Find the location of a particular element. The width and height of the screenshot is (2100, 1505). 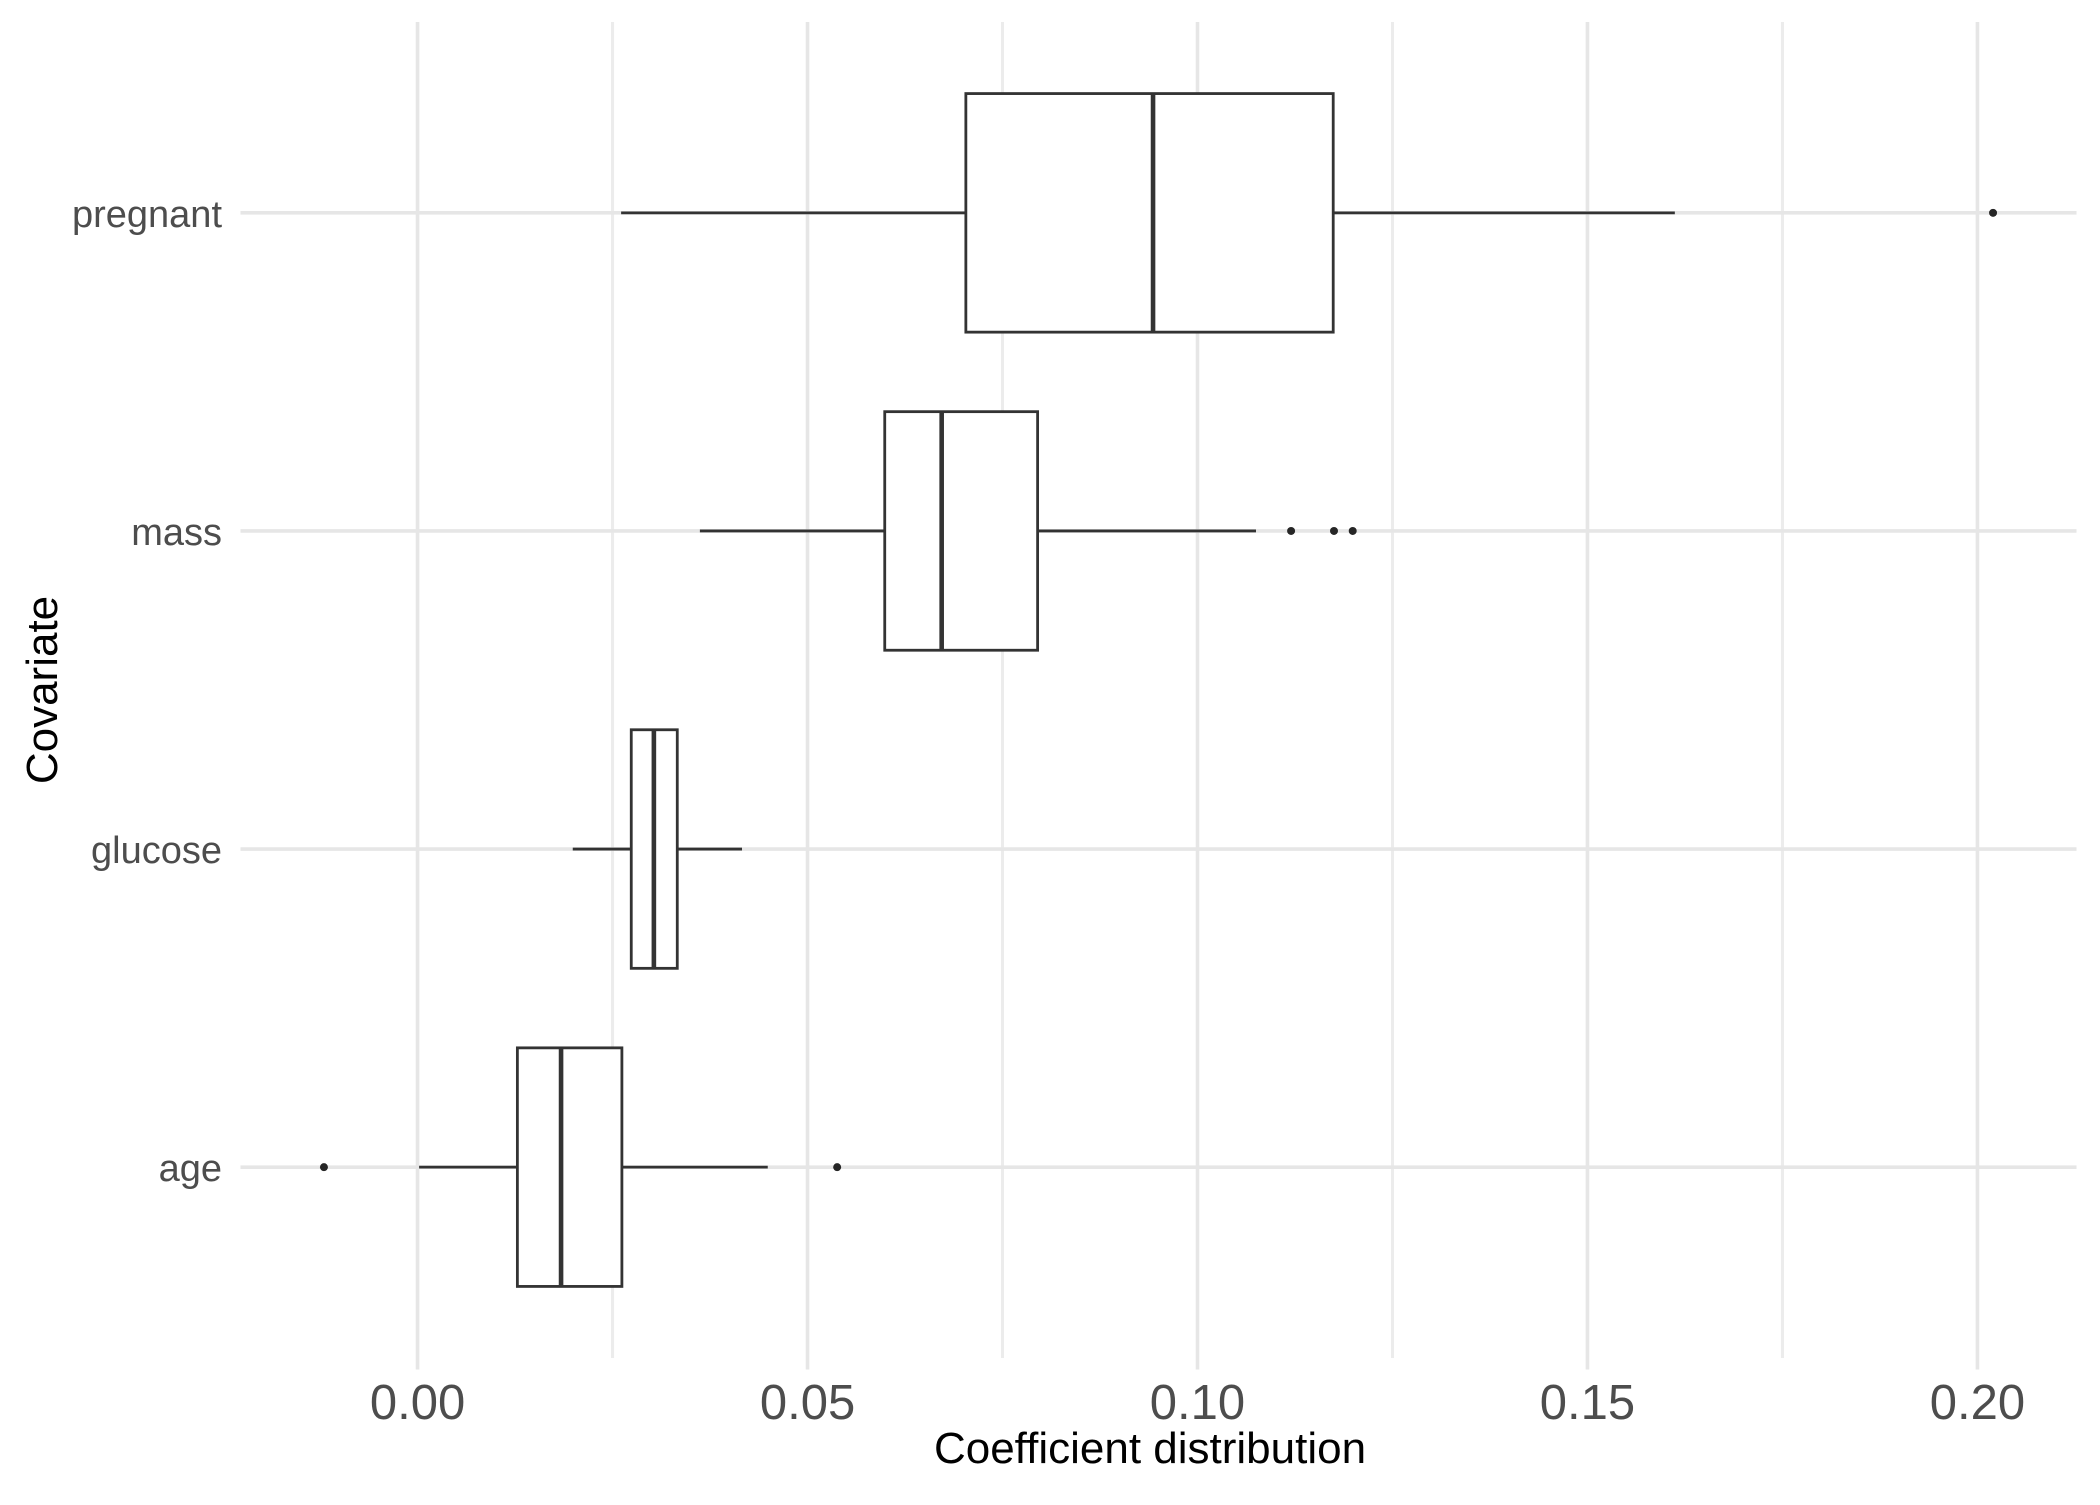

x-tick-label: 0.05 is located at coordinates (807, 1403).